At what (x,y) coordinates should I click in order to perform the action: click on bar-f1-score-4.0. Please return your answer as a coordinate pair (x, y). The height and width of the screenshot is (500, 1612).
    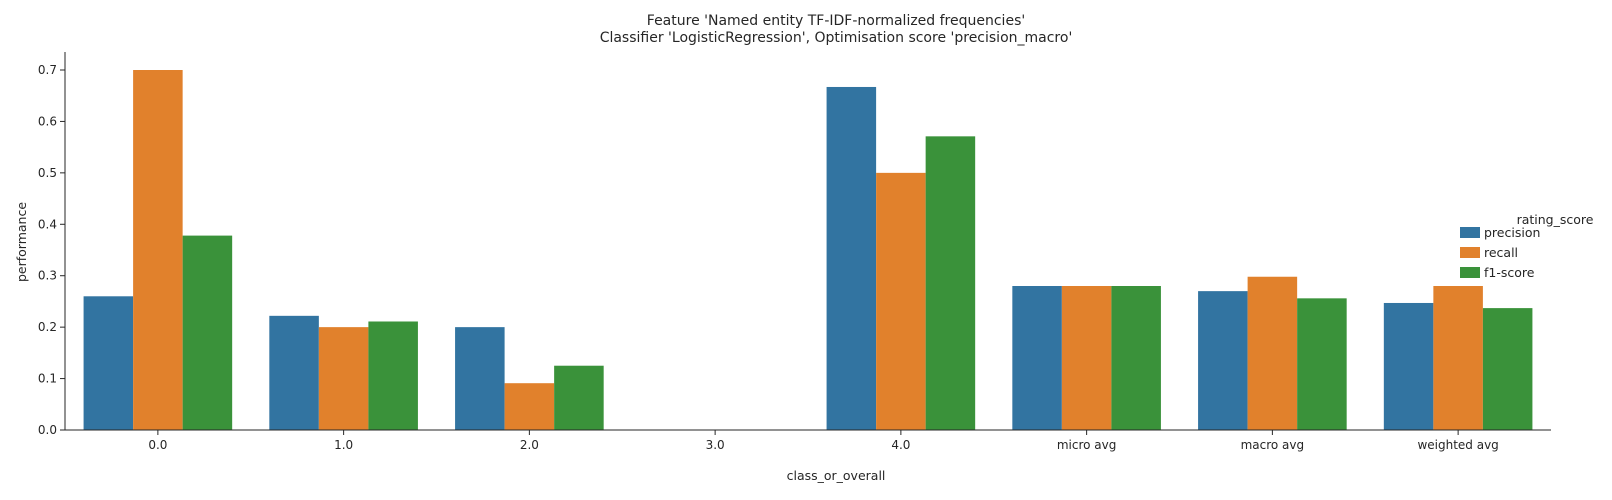
    Looking at the image, I should click on (950, 283).